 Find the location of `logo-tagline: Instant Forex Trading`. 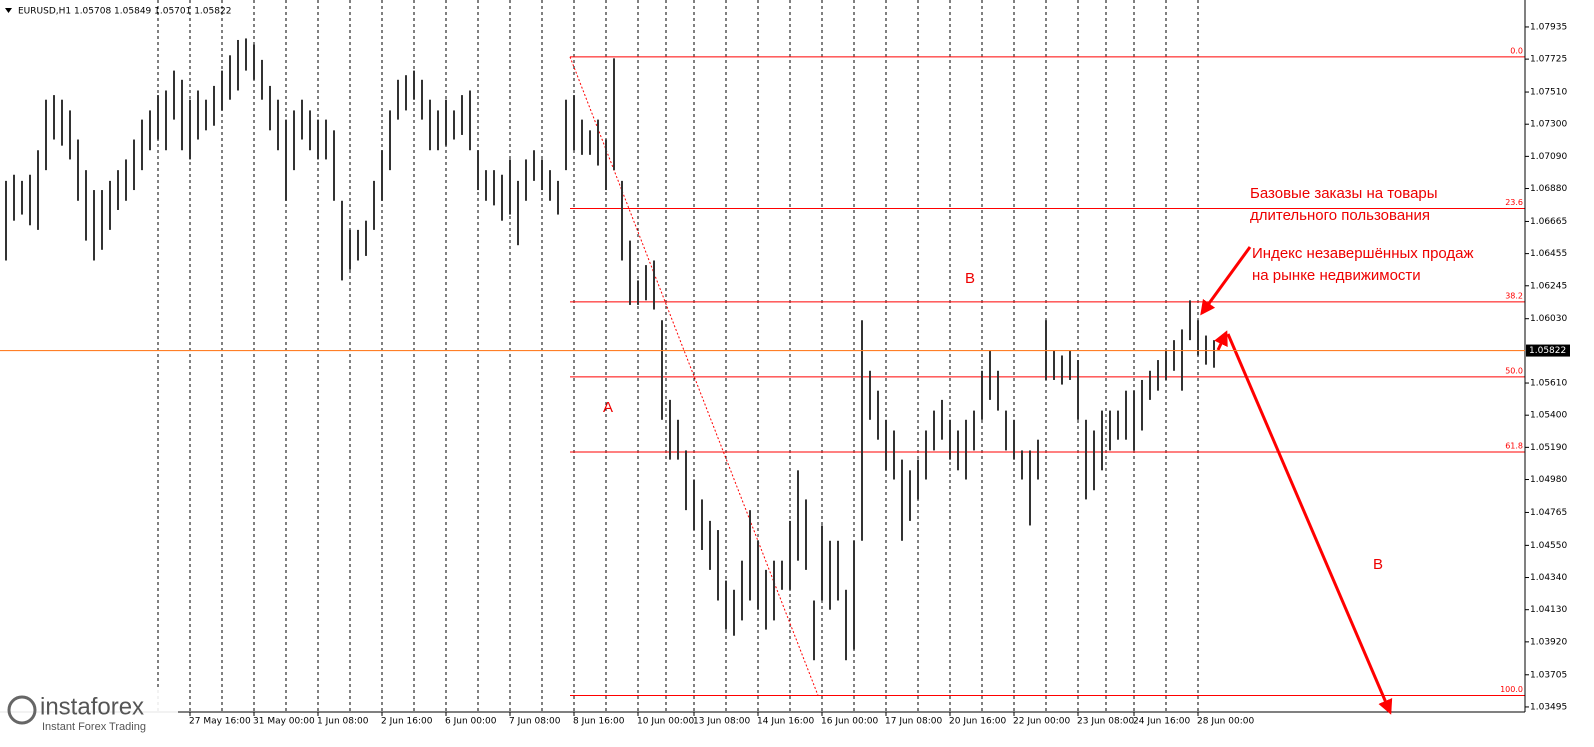

logo-tagline: Instant Forex Trading is located at coordinates (94, 727).